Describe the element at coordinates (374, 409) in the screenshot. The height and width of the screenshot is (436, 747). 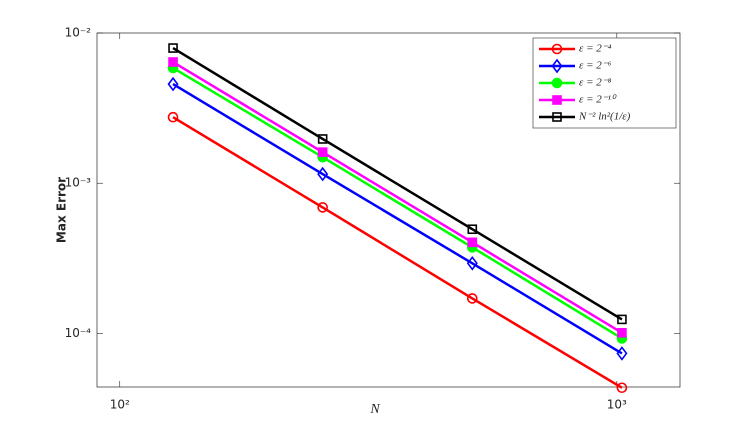
I see `x-axis-label: N` at that location.